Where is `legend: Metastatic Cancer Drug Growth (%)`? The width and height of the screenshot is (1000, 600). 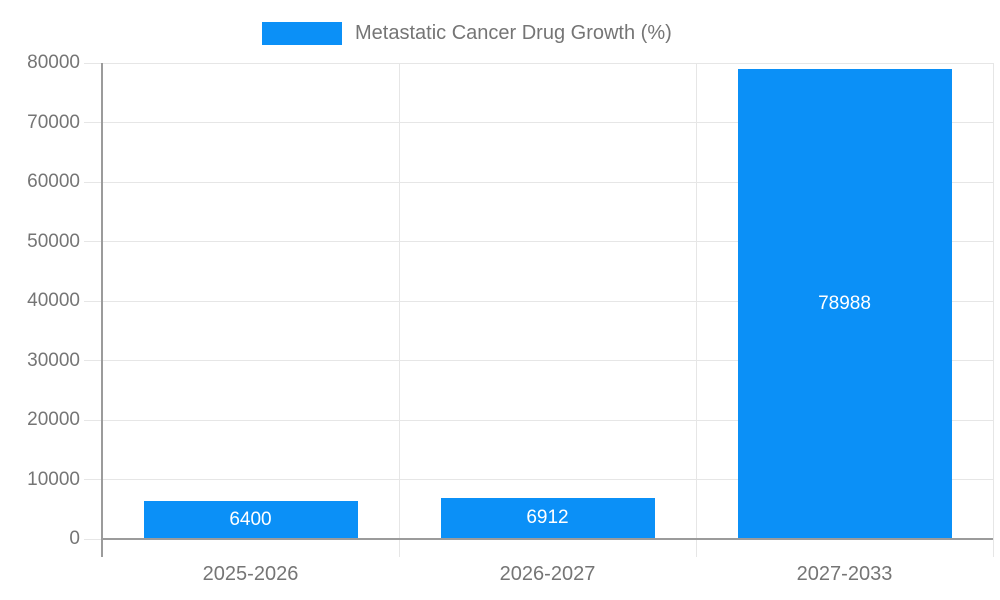
legend: Metastatic Cancer Drug Growth (%) is located at coordinates (467, 33).